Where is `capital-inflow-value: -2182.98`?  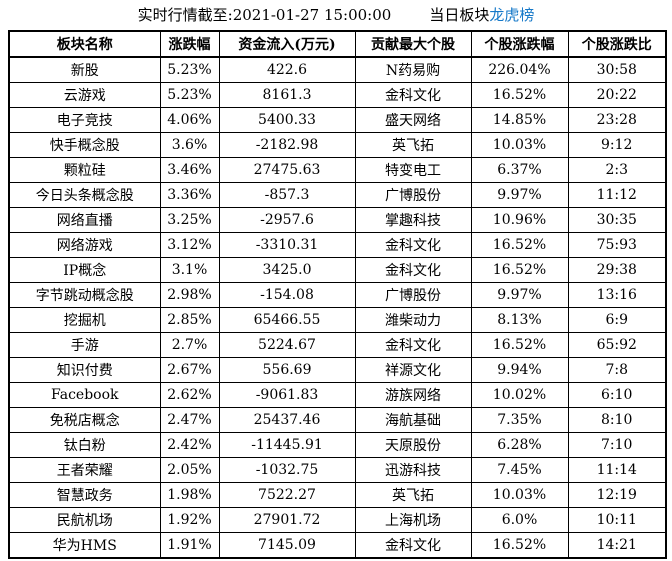
capital-inflow-value: -2182.98 is located at coordinates (287, 145).